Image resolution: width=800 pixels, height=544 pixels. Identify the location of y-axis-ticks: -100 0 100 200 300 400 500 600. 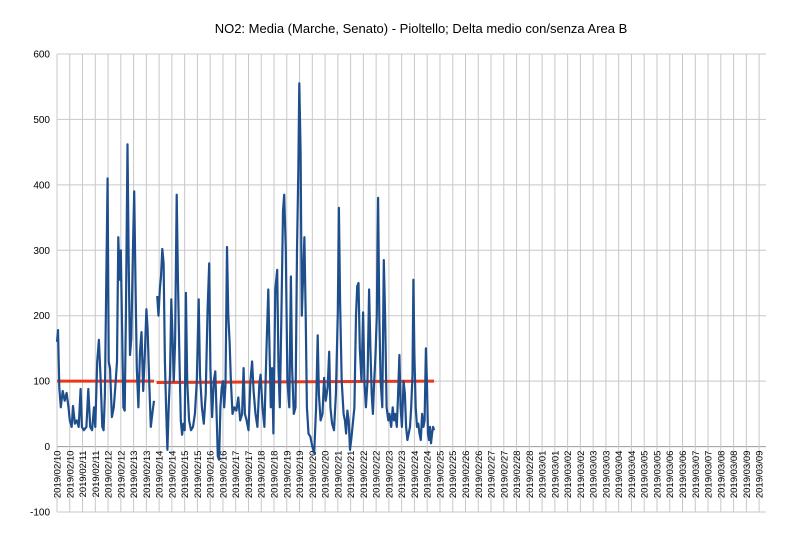
(40, 284).